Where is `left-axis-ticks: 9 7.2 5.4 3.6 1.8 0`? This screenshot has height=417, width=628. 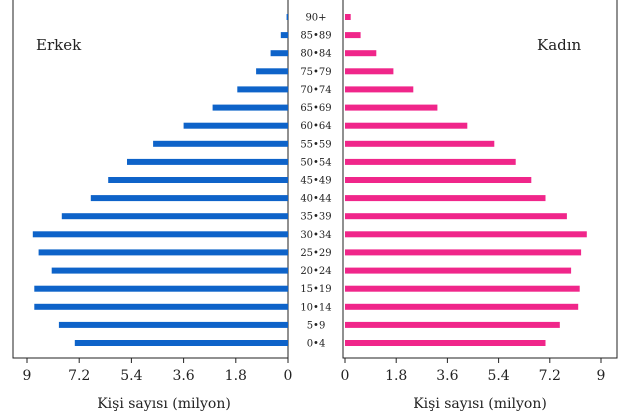 left-axis-ticks: 9 7.2 5.4 3.6 1.8 0 is located at coordinates (158, 371).